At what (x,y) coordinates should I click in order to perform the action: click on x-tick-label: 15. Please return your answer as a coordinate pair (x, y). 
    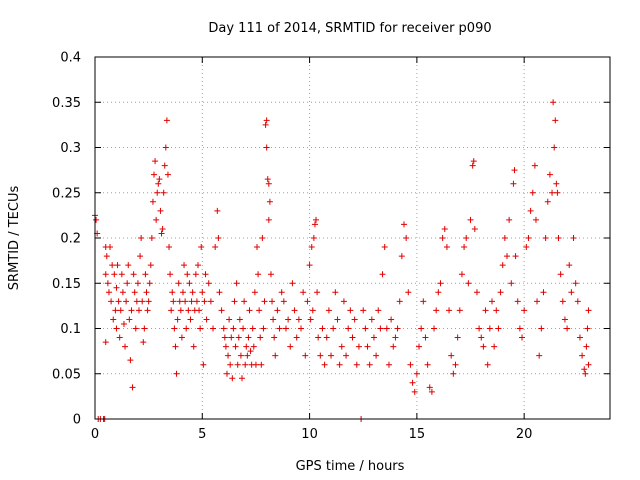
    Looking at the image, I should click on (417, 434).